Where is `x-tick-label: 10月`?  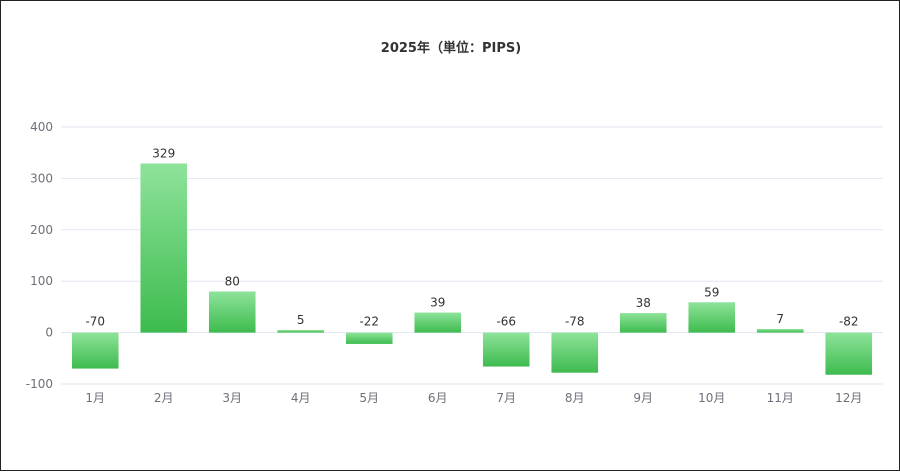
x-tick-label: 10月 is located at coordinates (711, 398).